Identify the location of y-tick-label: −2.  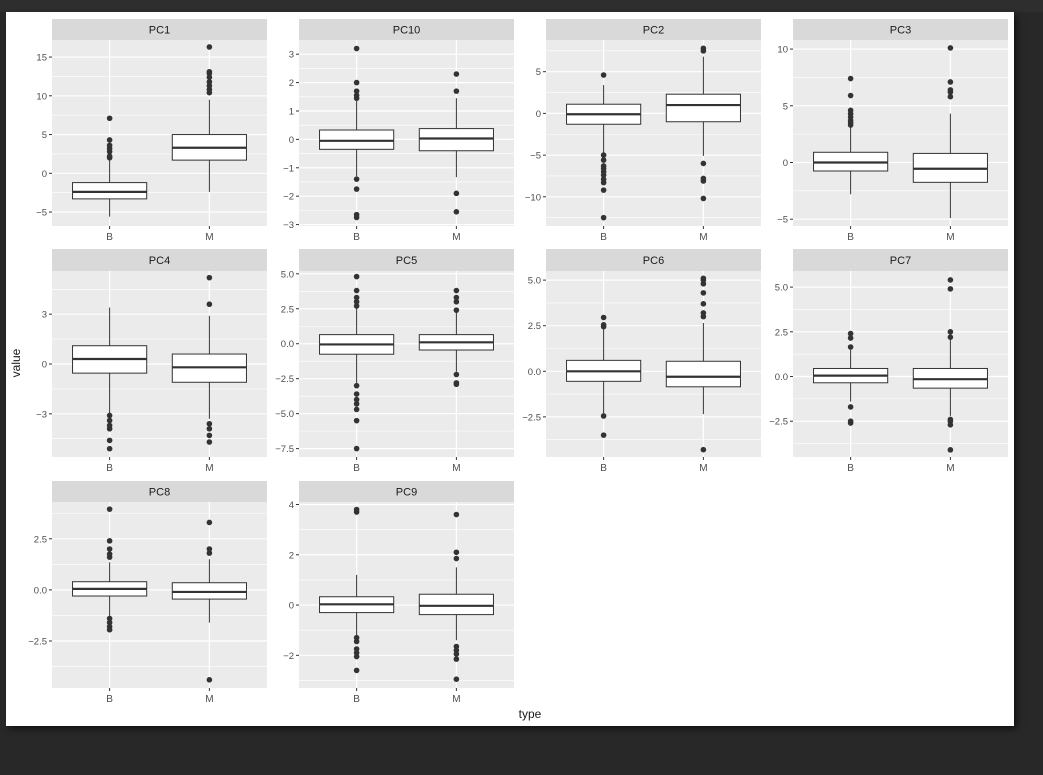
(288, 656).